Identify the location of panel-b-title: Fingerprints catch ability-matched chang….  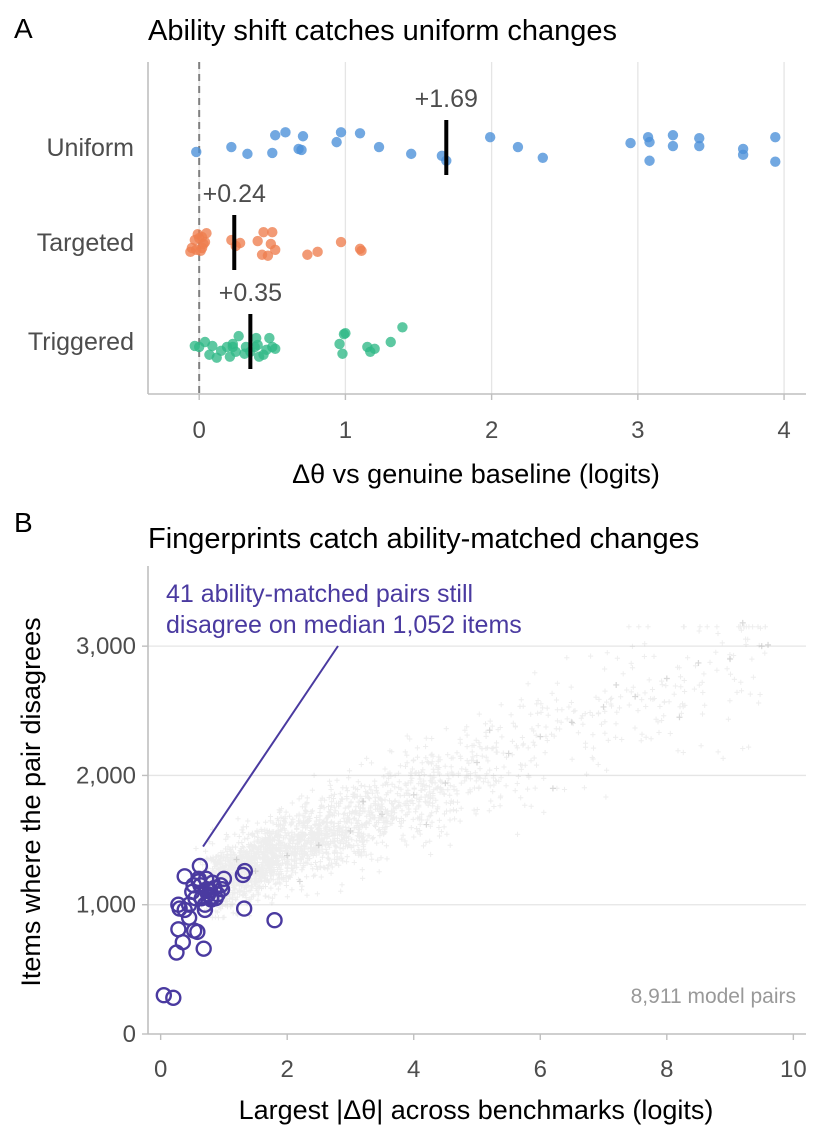
(423, 539).